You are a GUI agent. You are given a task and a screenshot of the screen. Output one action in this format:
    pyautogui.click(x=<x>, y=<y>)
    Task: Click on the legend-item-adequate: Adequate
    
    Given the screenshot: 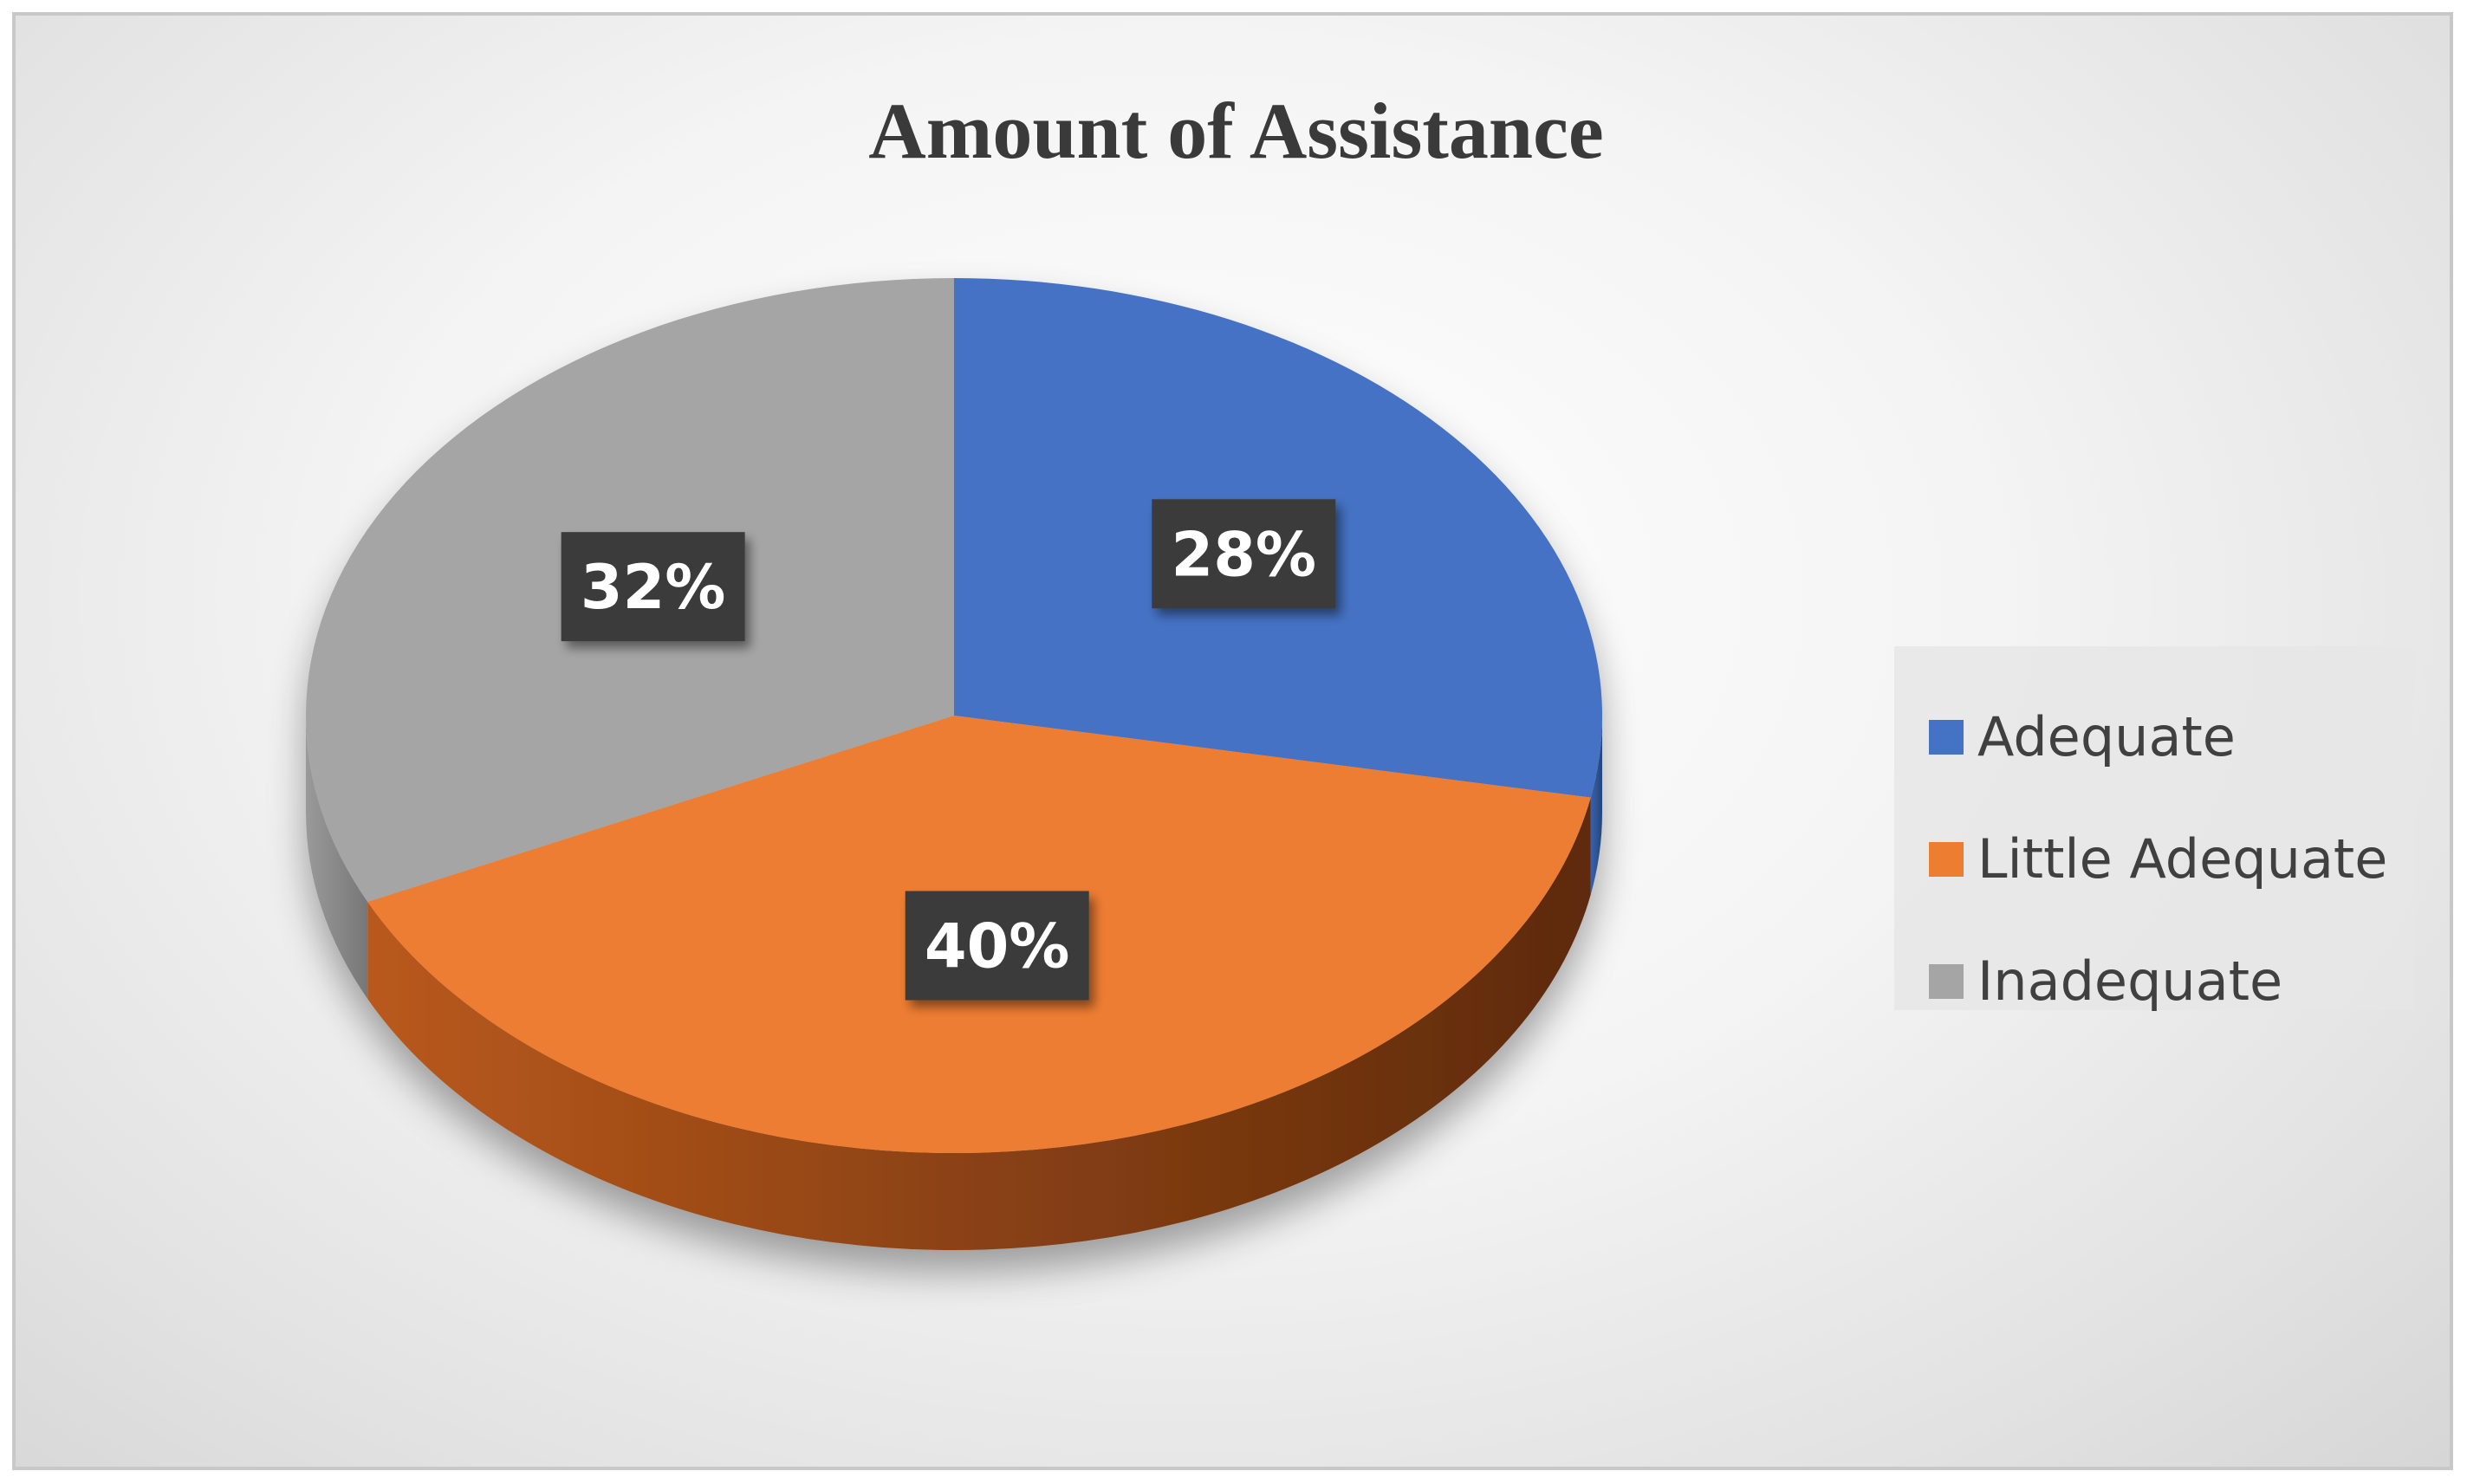 What is the action you would take?
    pyautogui.click(x=2171, y=737)
    